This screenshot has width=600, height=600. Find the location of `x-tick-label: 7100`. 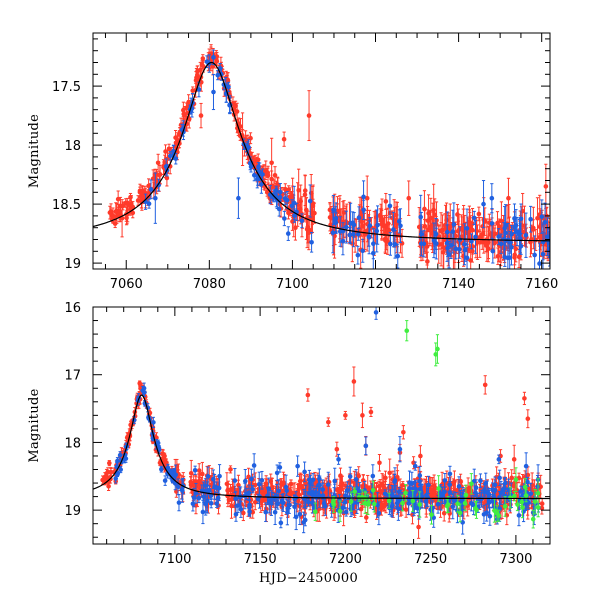

x-tick-label: 7100 is located at coordinates (174, 559).